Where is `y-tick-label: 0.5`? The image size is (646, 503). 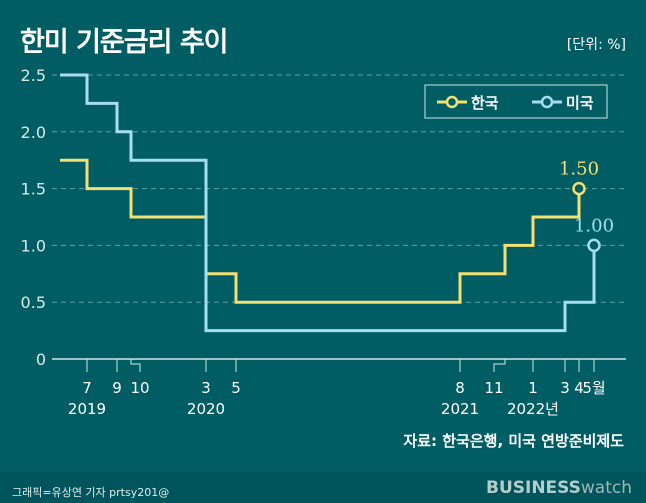 y-tick-label: 0.5 is located at coordinates (33, 302).